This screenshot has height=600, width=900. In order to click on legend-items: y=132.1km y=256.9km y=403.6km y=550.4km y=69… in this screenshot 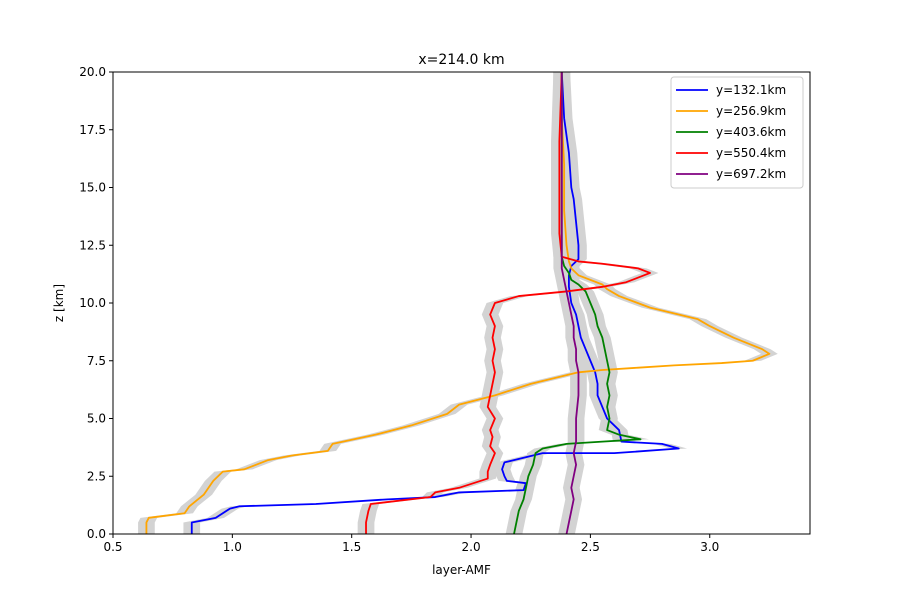, I will do `click(731, 132)`.